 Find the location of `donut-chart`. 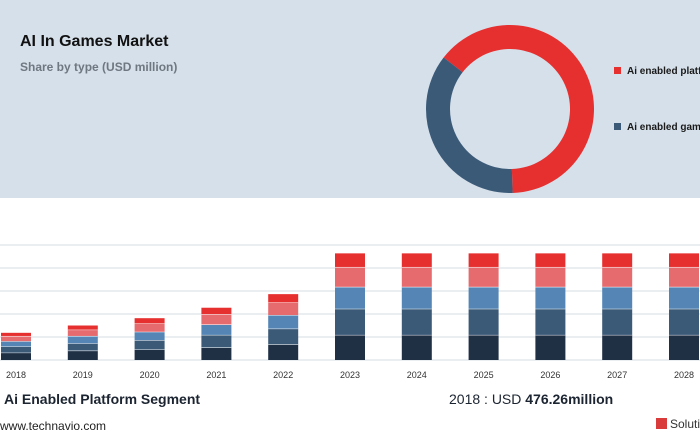

donut-chart is located at coordinates (510, 109).